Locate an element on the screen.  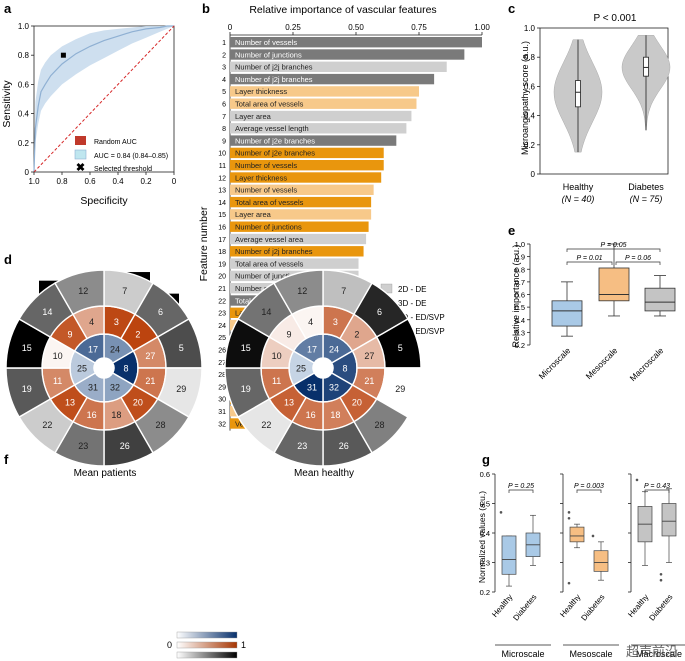
a-y-tick-label: 0 is located at coordinates (27, 172).